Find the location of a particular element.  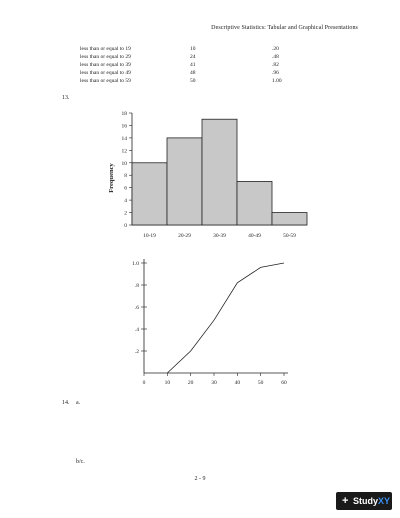

row-label: less than or equal to 49 is located at coordinates (105, 73).